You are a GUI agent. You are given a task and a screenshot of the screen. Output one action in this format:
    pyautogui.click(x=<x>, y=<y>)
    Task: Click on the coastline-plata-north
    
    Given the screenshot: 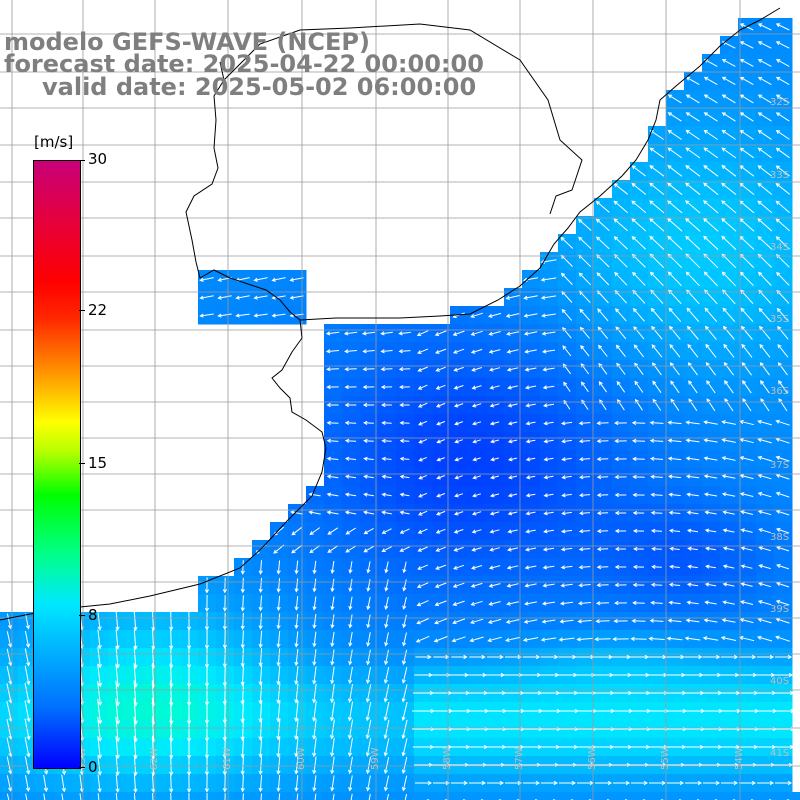 What is the action you would take?
    pyautogui.click(x=205, y=170)
    